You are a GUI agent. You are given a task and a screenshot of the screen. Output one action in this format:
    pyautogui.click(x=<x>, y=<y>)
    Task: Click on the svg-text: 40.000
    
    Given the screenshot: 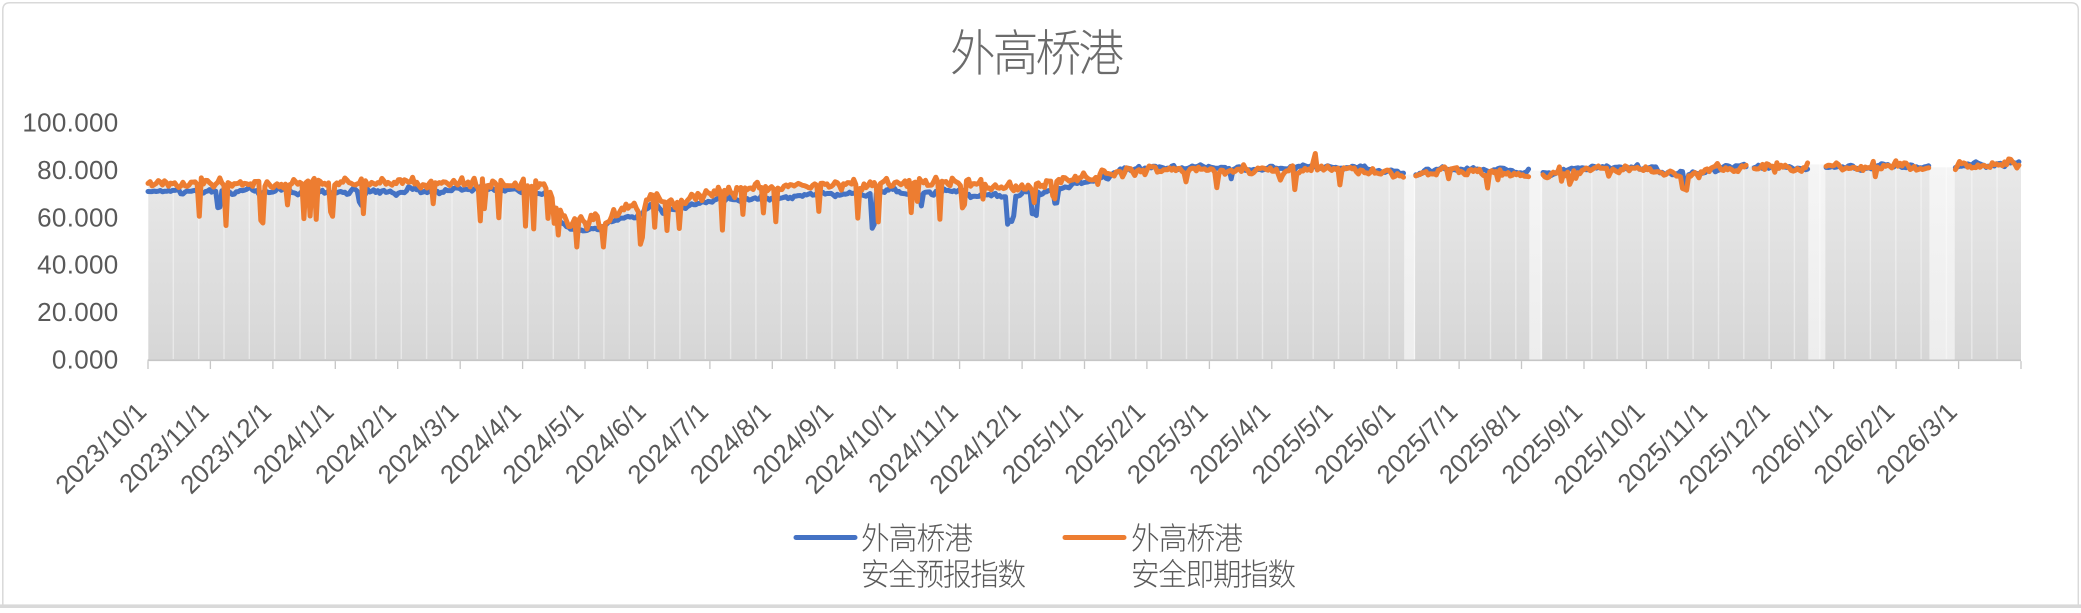 What is the action you would take?
    pyautogui.click(x=77, y=265)
    